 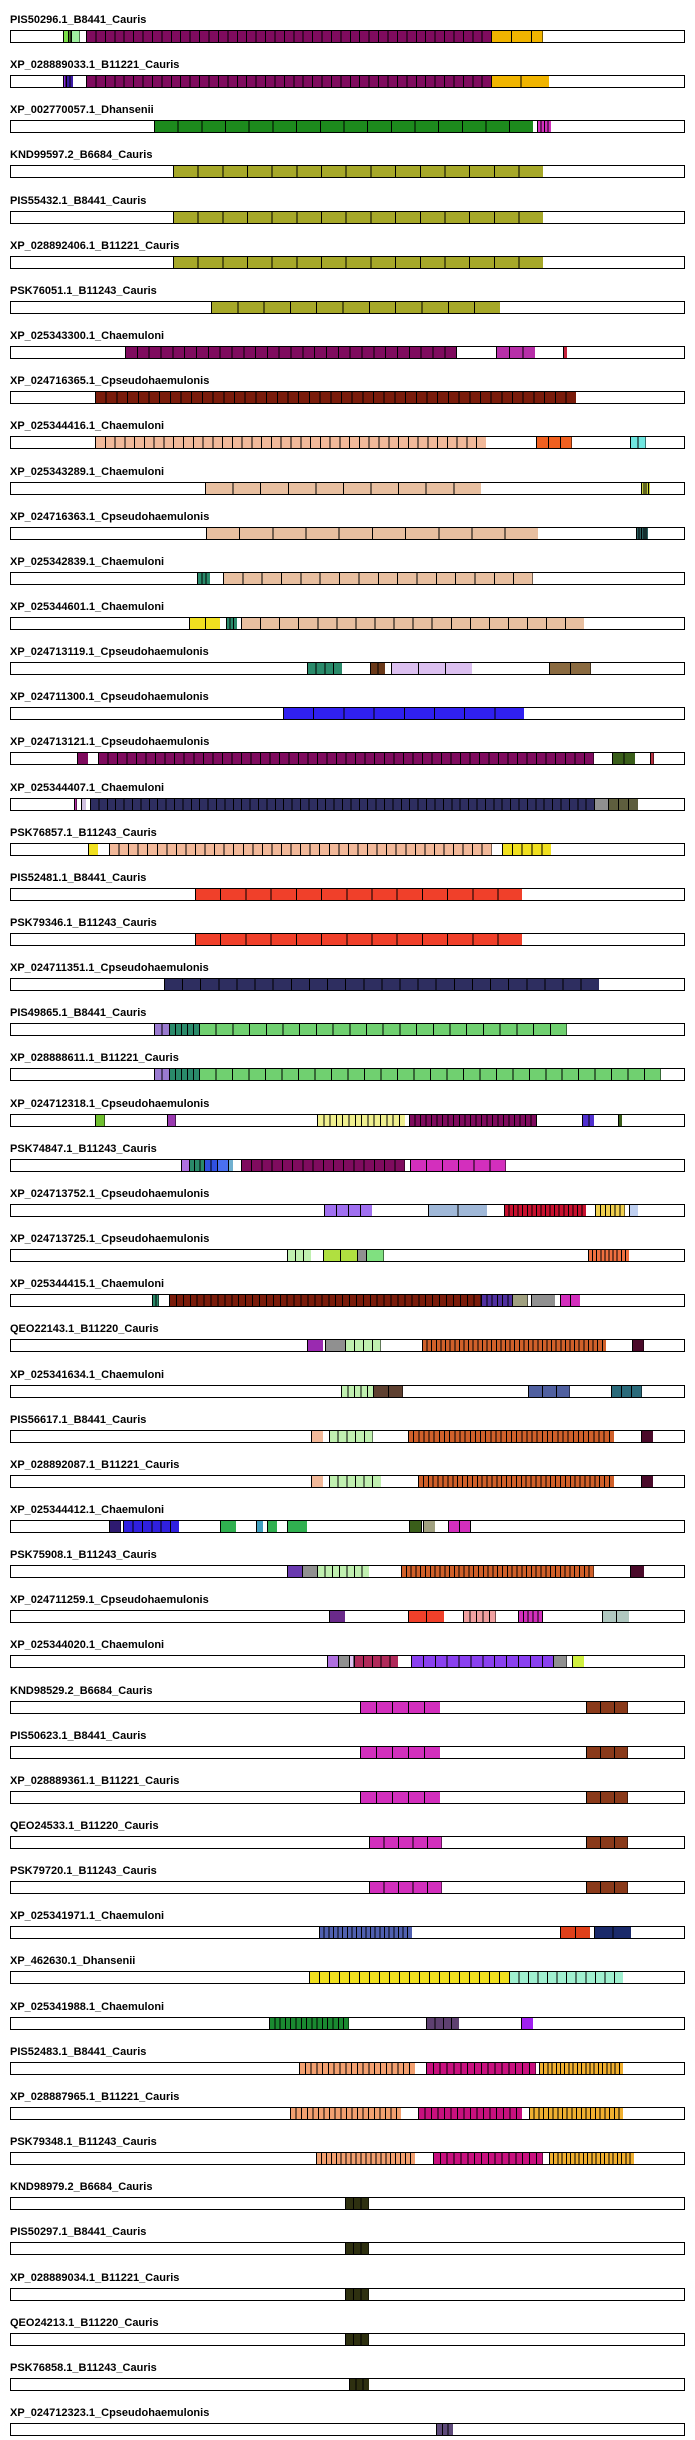 What do you see at coordinates (347, 22) in the screenshot?
I see `protein-track: PIS50296.1_B8441_Cauris` at bounding box center [347, 22].